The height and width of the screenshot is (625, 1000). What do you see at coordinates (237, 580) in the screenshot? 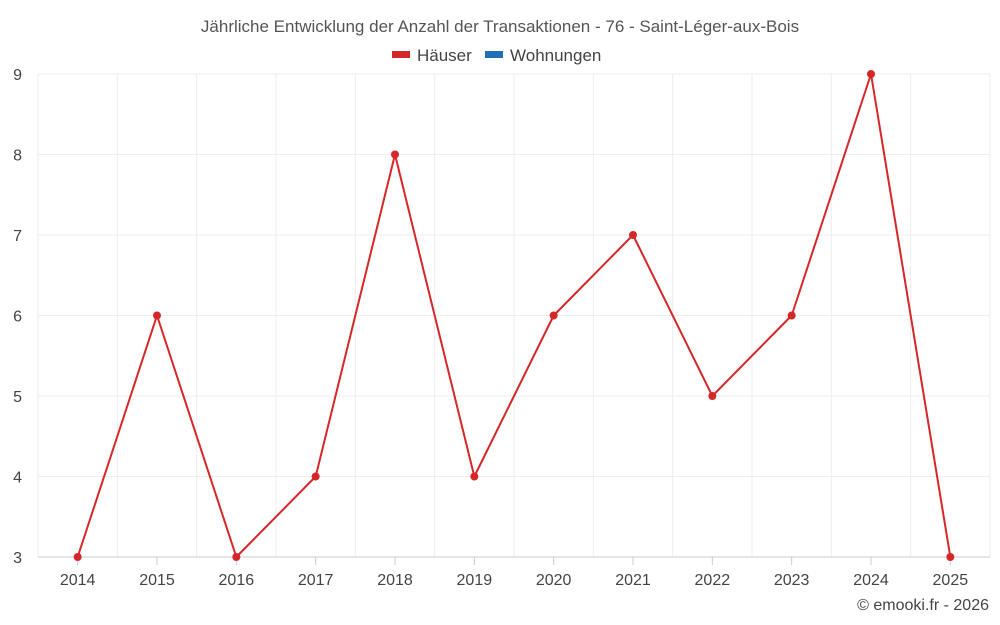
I see `x-tick-label: 2016` at bounding box center [237, 580].